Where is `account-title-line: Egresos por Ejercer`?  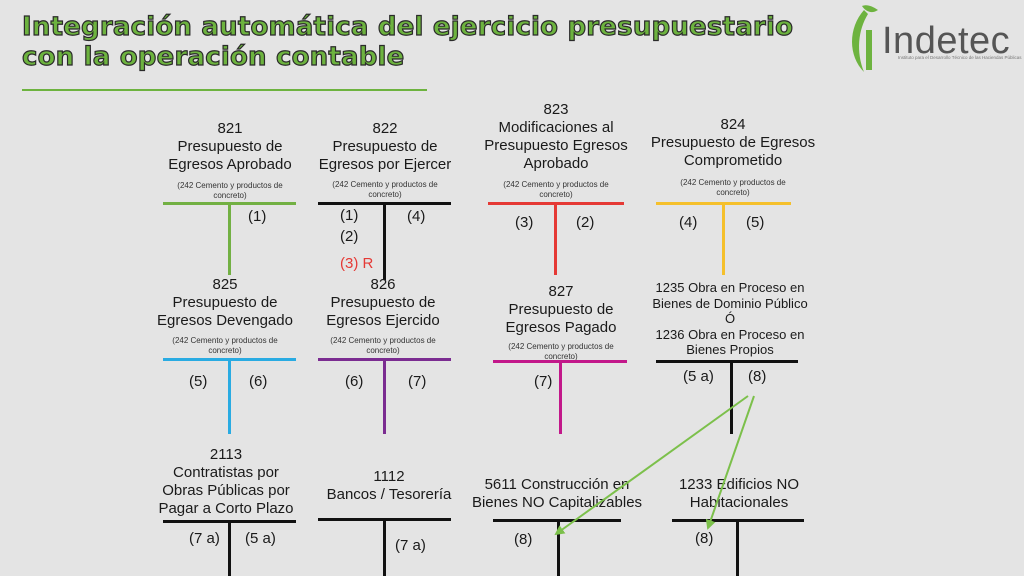 account-title-line: Egresos por Ejercer is located at coordinates (385, 164).